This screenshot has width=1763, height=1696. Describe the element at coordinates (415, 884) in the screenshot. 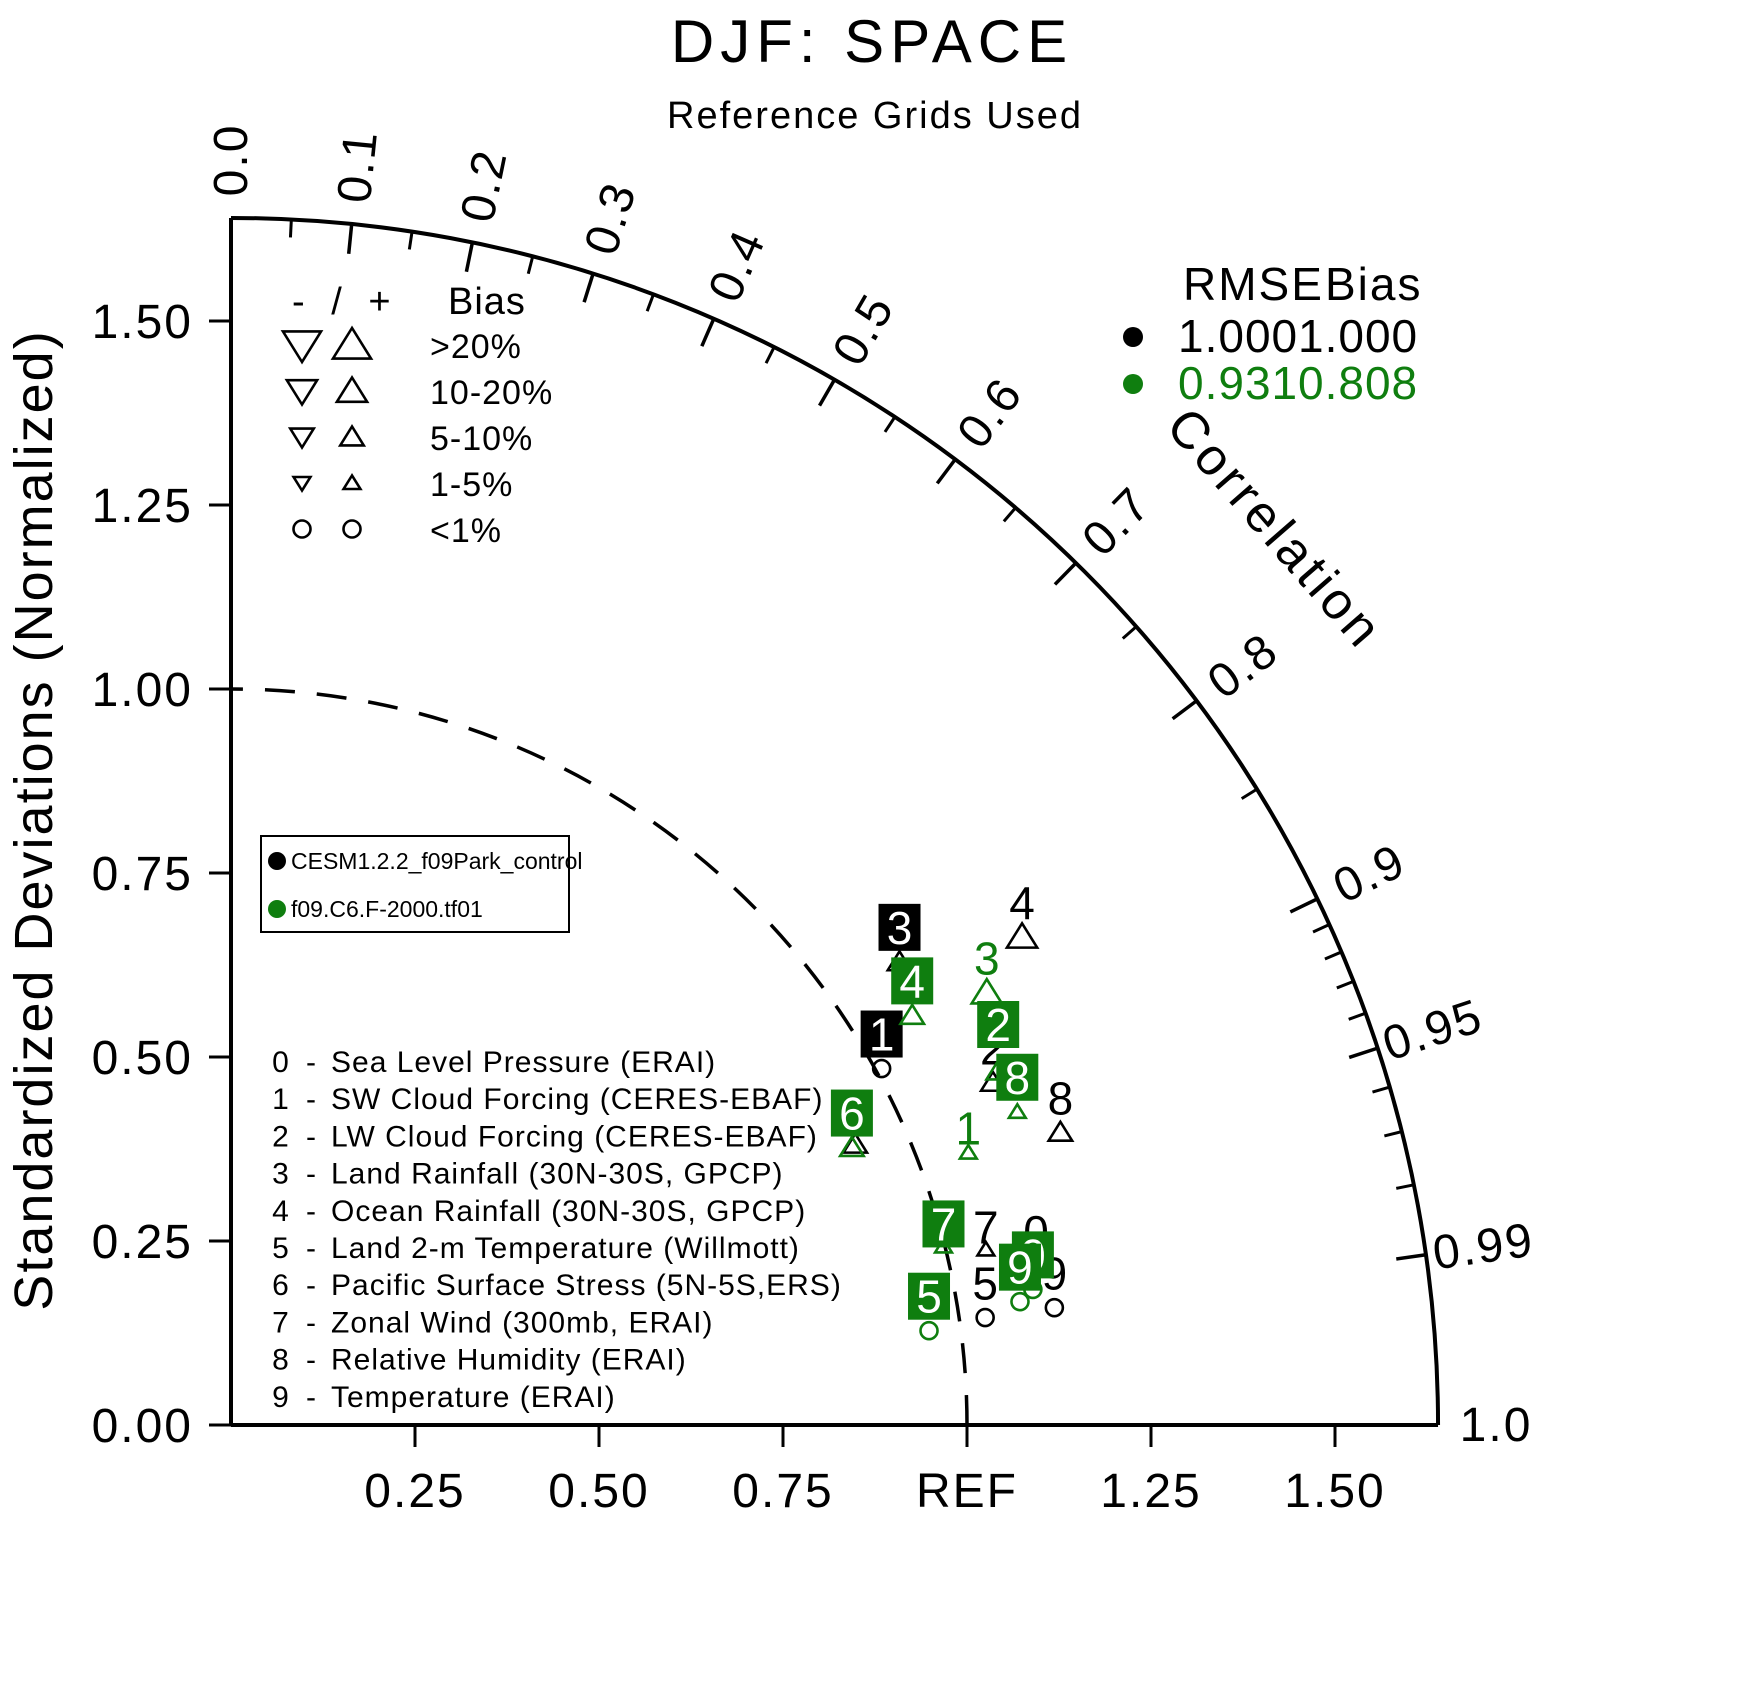

I see `model-legend-box` at that location.